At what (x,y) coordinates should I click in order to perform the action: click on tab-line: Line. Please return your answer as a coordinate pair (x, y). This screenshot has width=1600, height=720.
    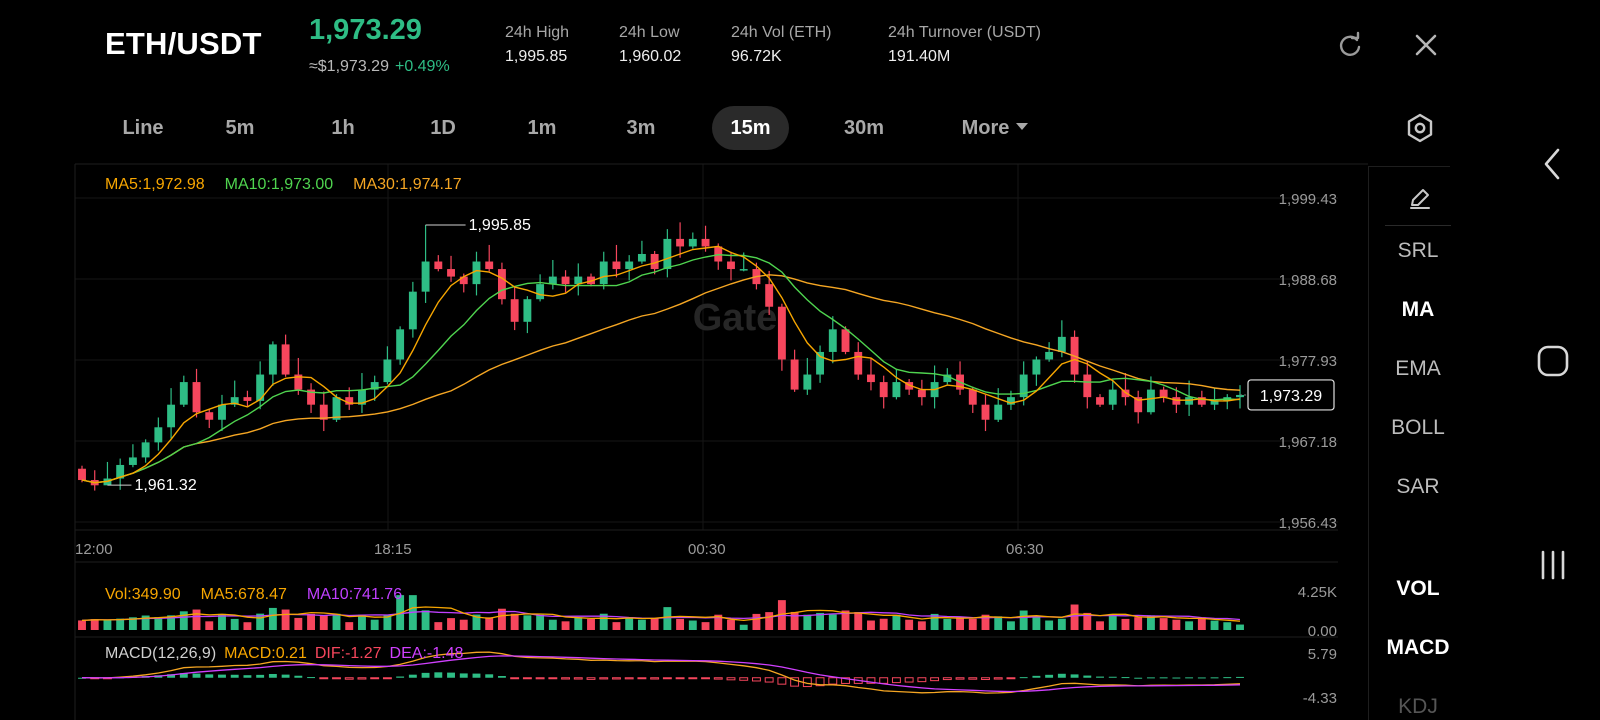
    Looking at the image, I should click on (143, 128).